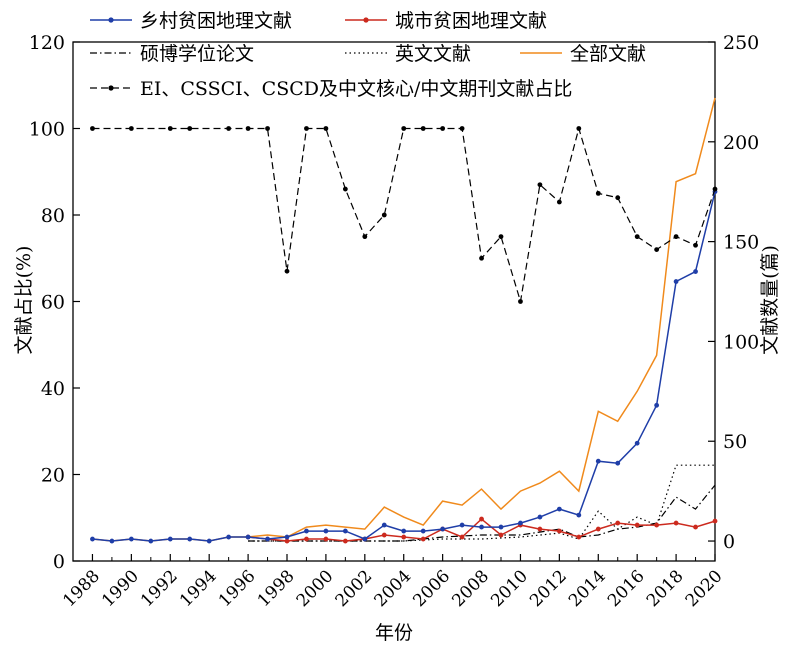 This screenshot has width=799, height=651. Describe the element at coordinates (24, 300) in the screenshot. I see `y-axis-left-label: 文献占比(%)` at that location.